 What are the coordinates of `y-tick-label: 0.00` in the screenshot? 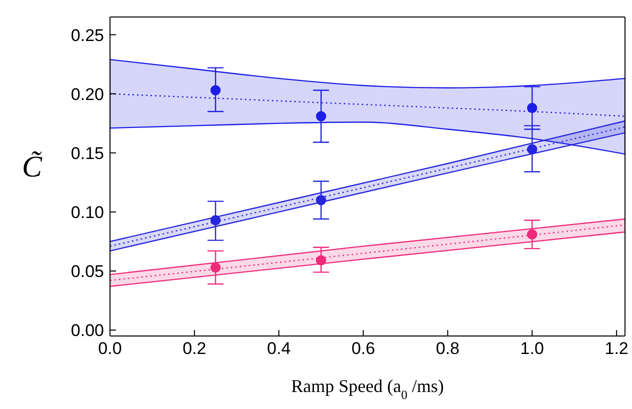 It's located at (87, 330).